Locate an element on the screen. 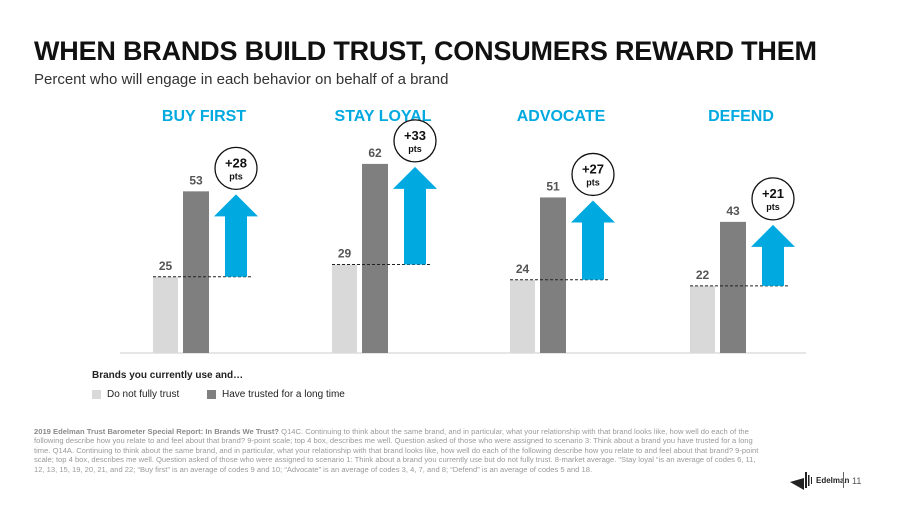 The image size is (898, 505). difference-value: +27 is located at coordinates (593, 168).